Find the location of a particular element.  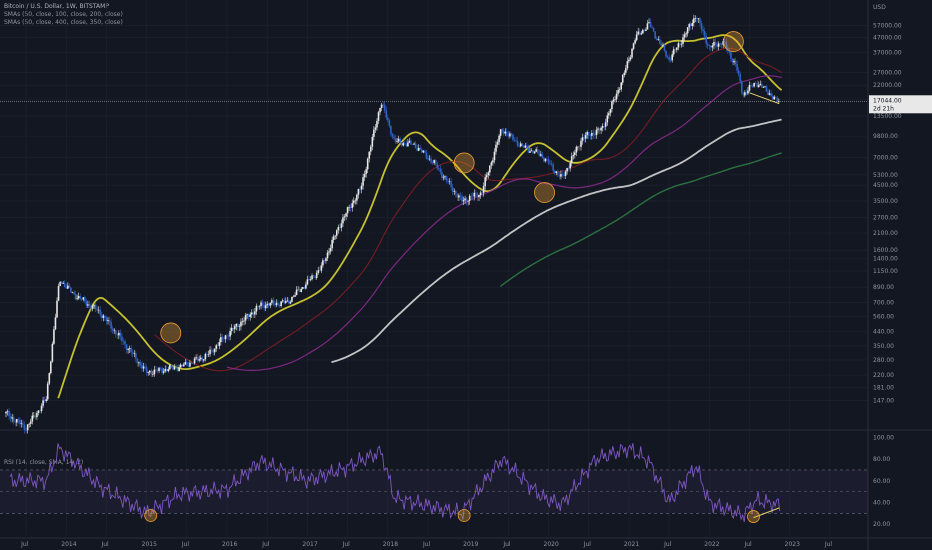

price-tick-label: 27000.00 is located at coordinates (887, 72).